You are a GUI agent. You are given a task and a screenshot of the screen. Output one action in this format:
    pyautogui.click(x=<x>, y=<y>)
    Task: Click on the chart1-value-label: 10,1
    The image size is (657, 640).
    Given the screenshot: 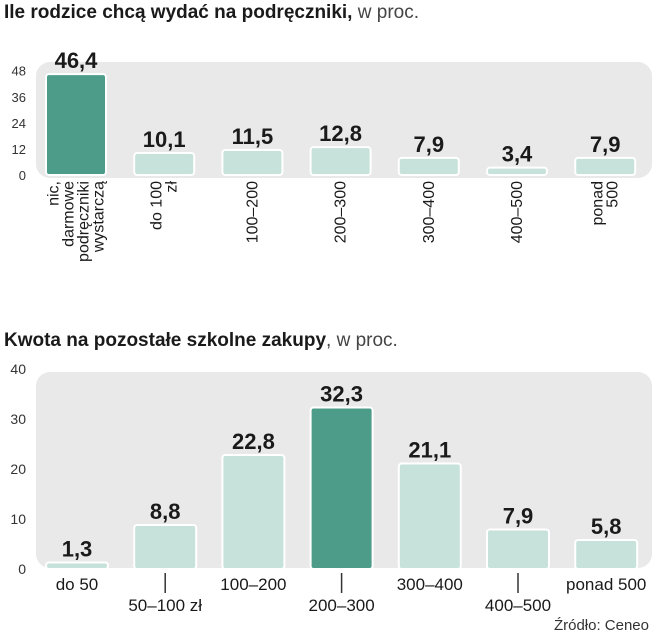 What is the action you would take?
    pyautogui.click(x=164, y=139)
    